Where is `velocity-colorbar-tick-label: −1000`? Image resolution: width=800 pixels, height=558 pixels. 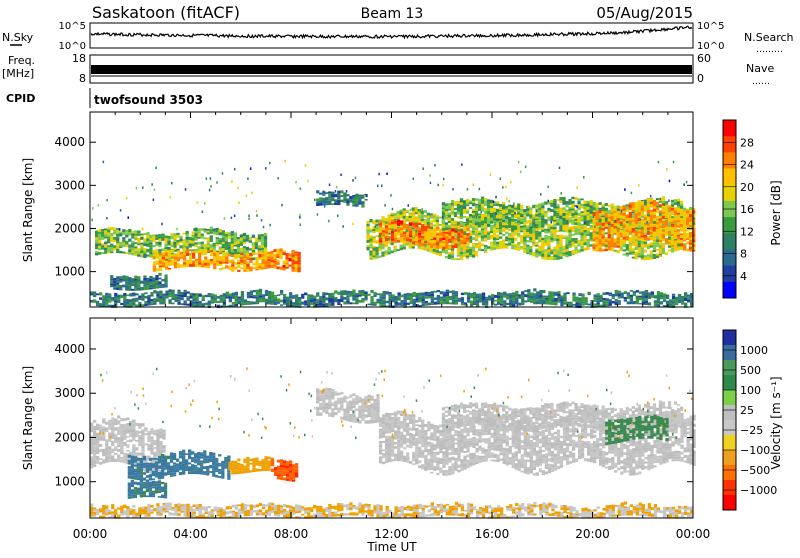 velocity-colorbar-tick-label: −1000 is located at coordinates (758, 490).